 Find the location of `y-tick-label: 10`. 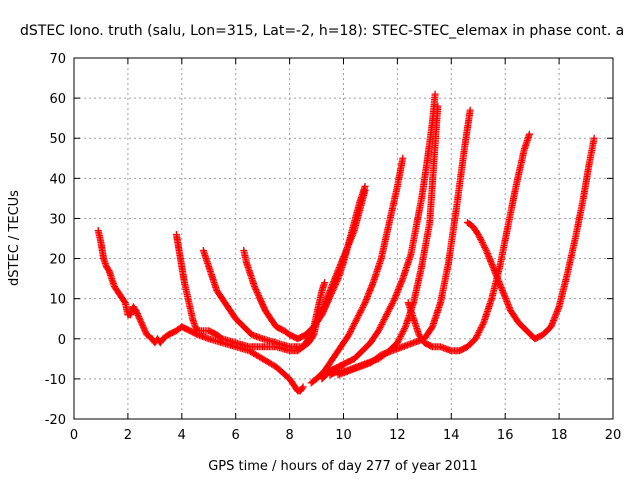

y-tick-label: 10 is located at coordinates (57, 300).